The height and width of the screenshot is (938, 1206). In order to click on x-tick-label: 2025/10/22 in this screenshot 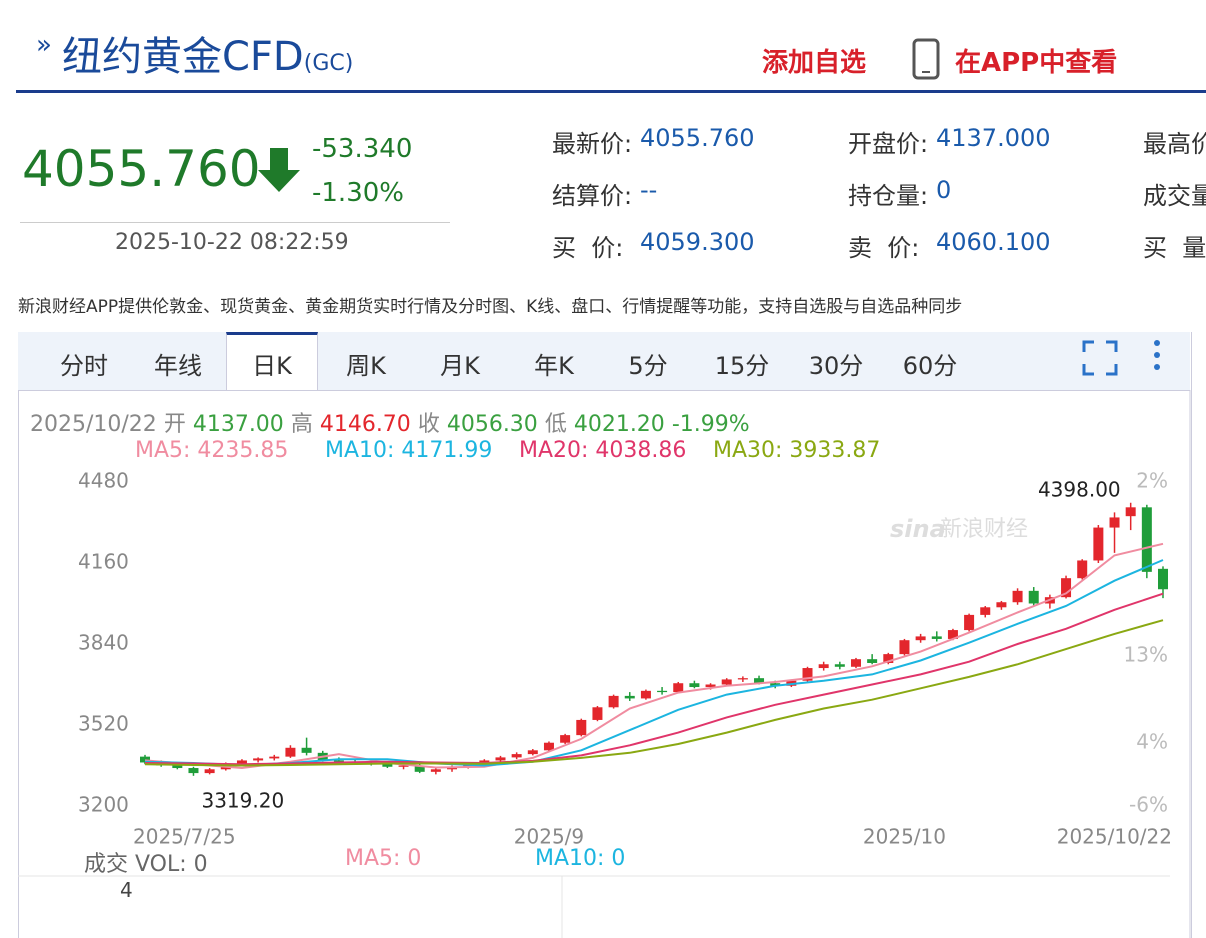, I will do `click(1114, 837)`.